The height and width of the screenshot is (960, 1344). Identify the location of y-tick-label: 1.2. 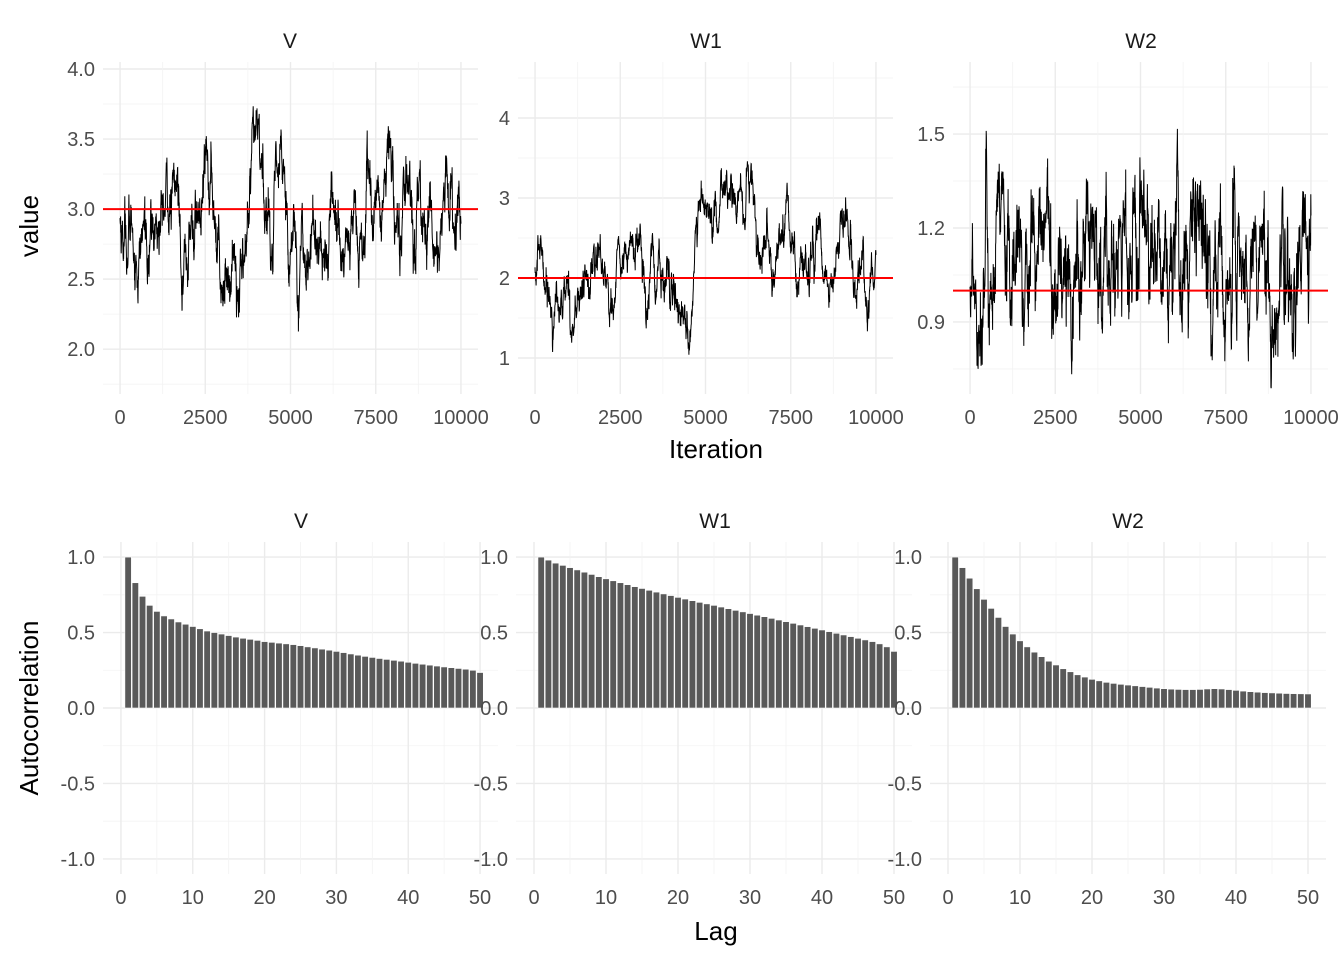
(931, 229).